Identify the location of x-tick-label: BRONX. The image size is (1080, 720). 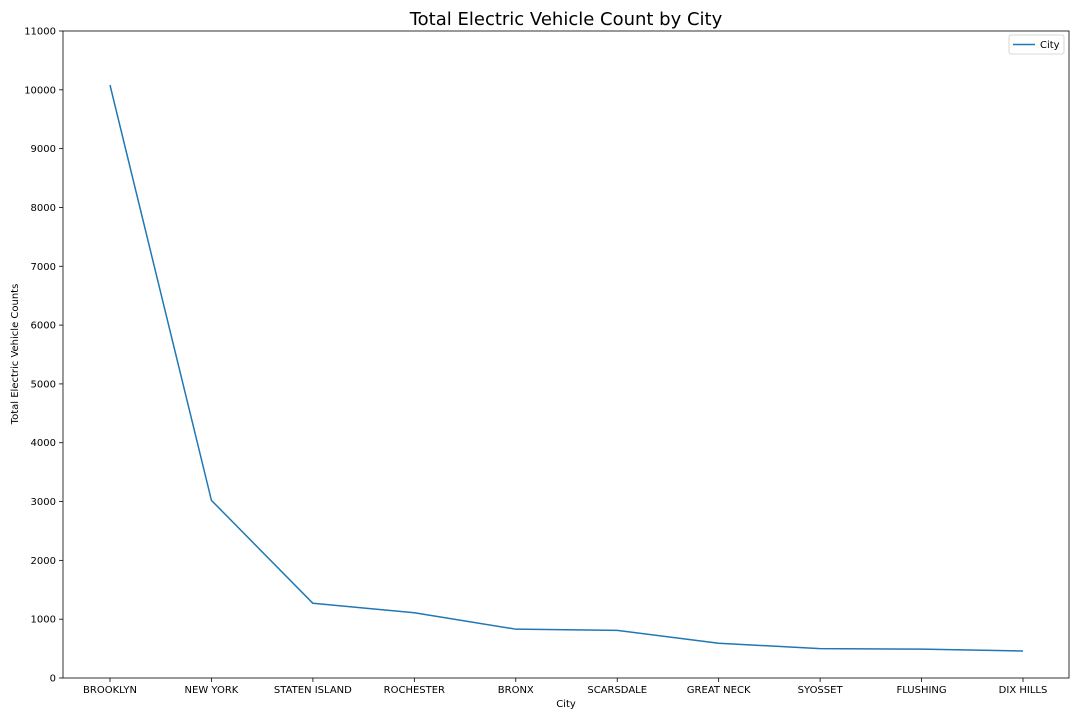
(516, 690).